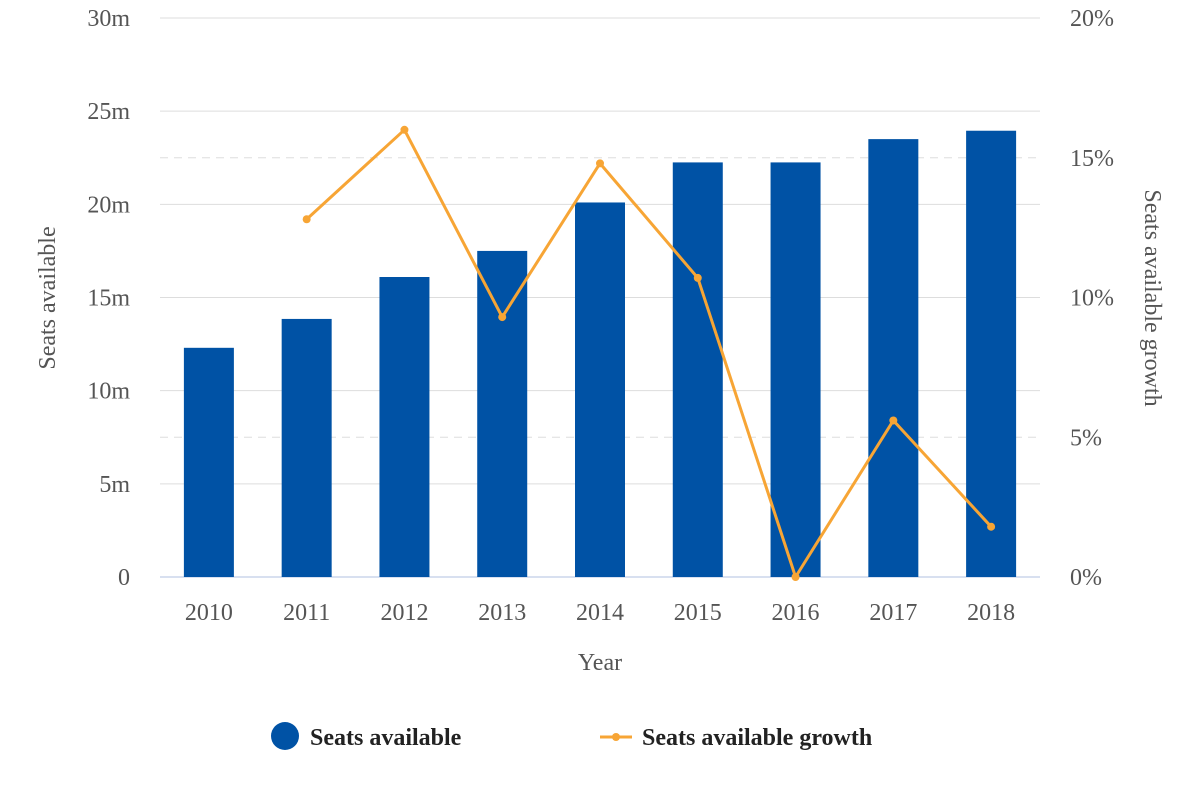 This screenshot has height=805, width=1200. I want to click on legend-label-seats-available-growth: Seats available growth, so click(757, 738).